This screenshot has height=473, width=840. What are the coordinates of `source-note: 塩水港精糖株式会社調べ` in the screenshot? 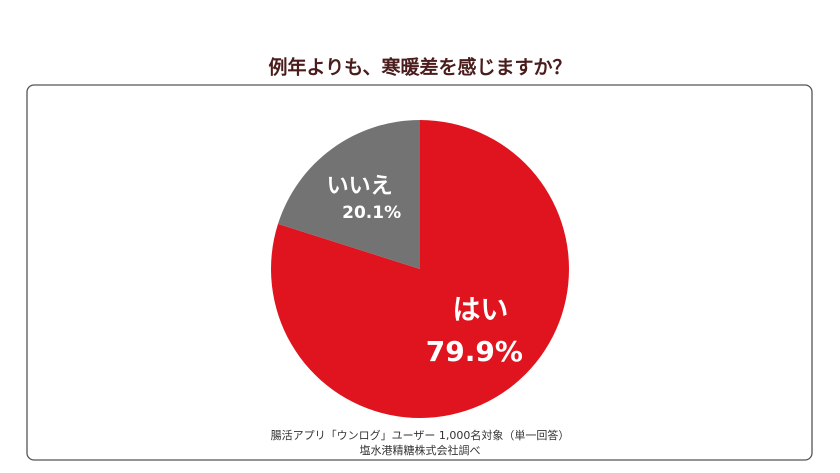 It's located at (420, 450).